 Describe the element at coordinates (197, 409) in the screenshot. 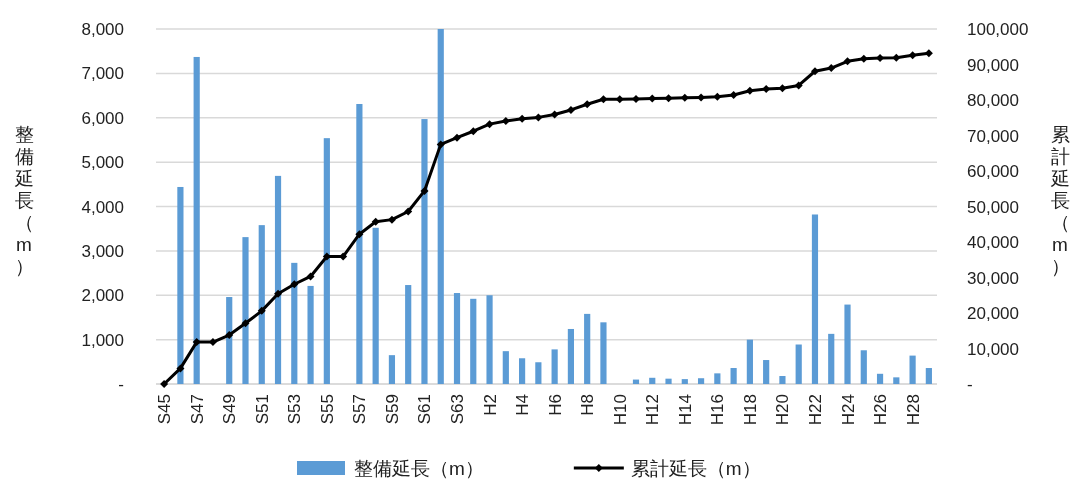

I see `x-tick-label: S47` at that location.